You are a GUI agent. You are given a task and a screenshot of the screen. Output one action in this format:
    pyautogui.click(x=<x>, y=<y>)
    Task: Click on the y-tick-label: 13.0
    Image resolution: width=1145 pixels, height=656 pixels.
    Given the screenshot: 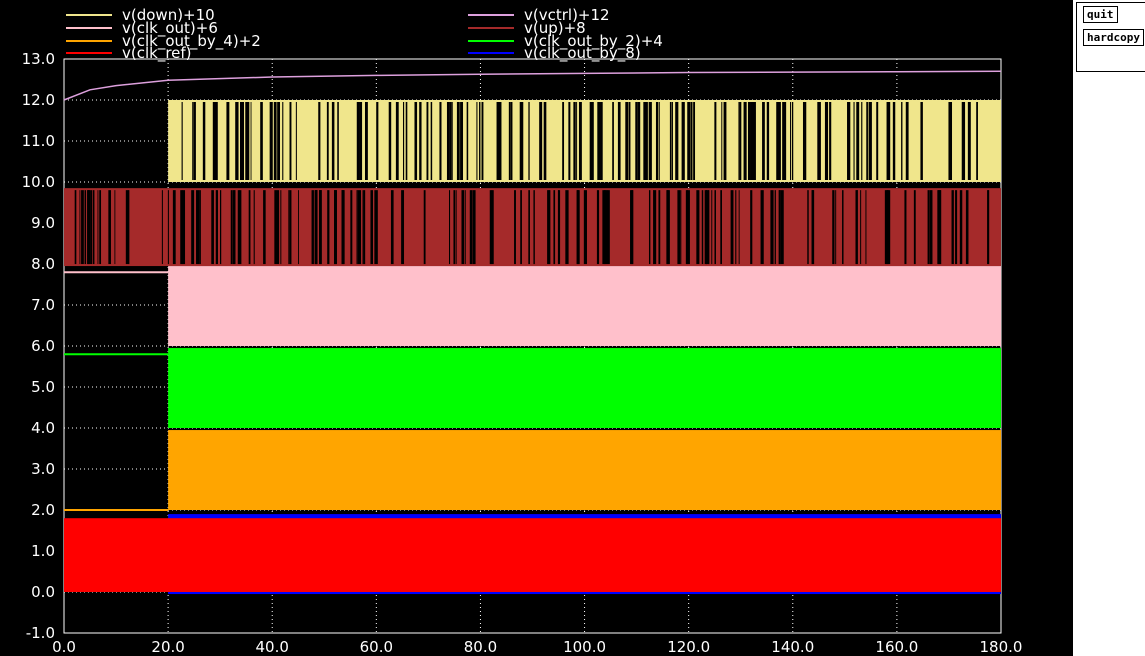 What is the action you would take?
    pyautogui.click(x=38, y=59)
    